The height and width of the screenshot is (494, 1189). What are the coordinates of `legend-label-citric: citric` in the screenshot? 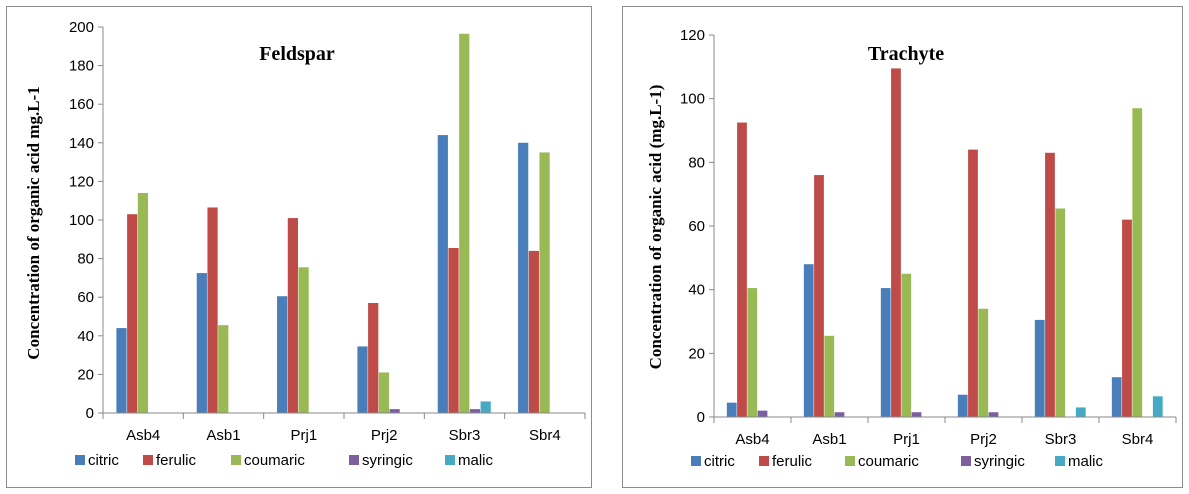 It's located at (719, 461).